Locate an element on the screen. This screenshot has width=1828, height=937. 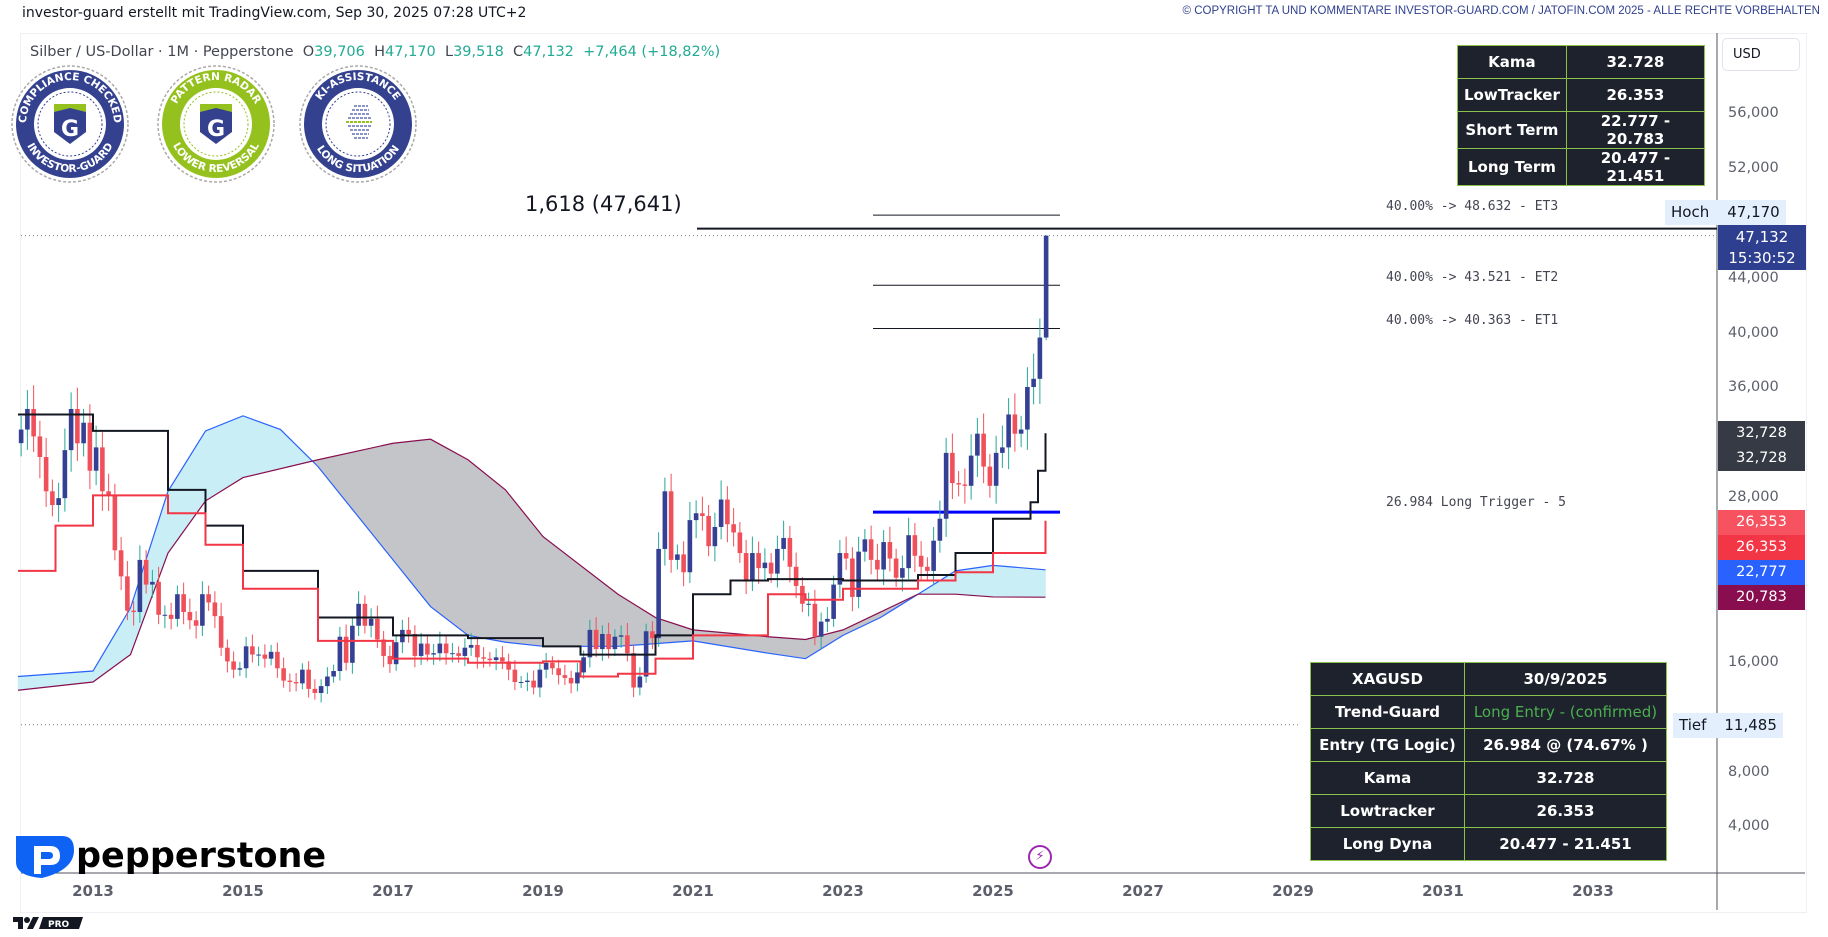
bar-countdown: 15:30:52 is located at coordinates (1762, 258).